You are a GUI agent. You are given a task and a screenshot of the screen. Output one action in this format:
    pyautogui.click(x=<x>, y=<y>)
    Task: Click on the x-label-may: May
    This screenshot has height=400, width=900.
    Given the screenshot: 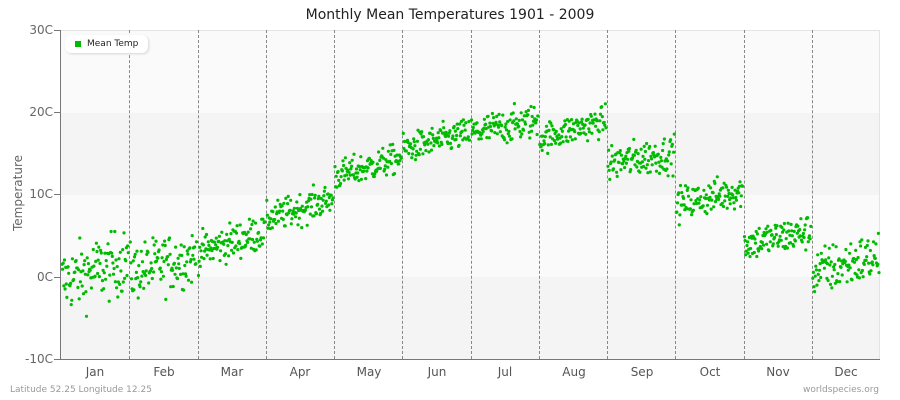 What is the action you would take?
    pyautogui.click(x=369, y=372)
    